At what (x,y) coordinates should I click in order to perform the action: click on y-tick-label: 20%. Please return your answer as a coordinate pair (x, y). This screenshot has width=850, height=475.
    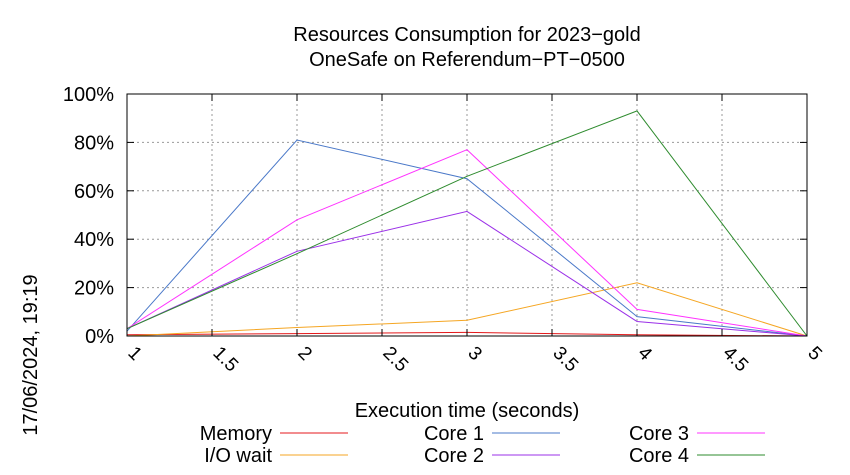
    Looking at the image, I should click on (94, 289).